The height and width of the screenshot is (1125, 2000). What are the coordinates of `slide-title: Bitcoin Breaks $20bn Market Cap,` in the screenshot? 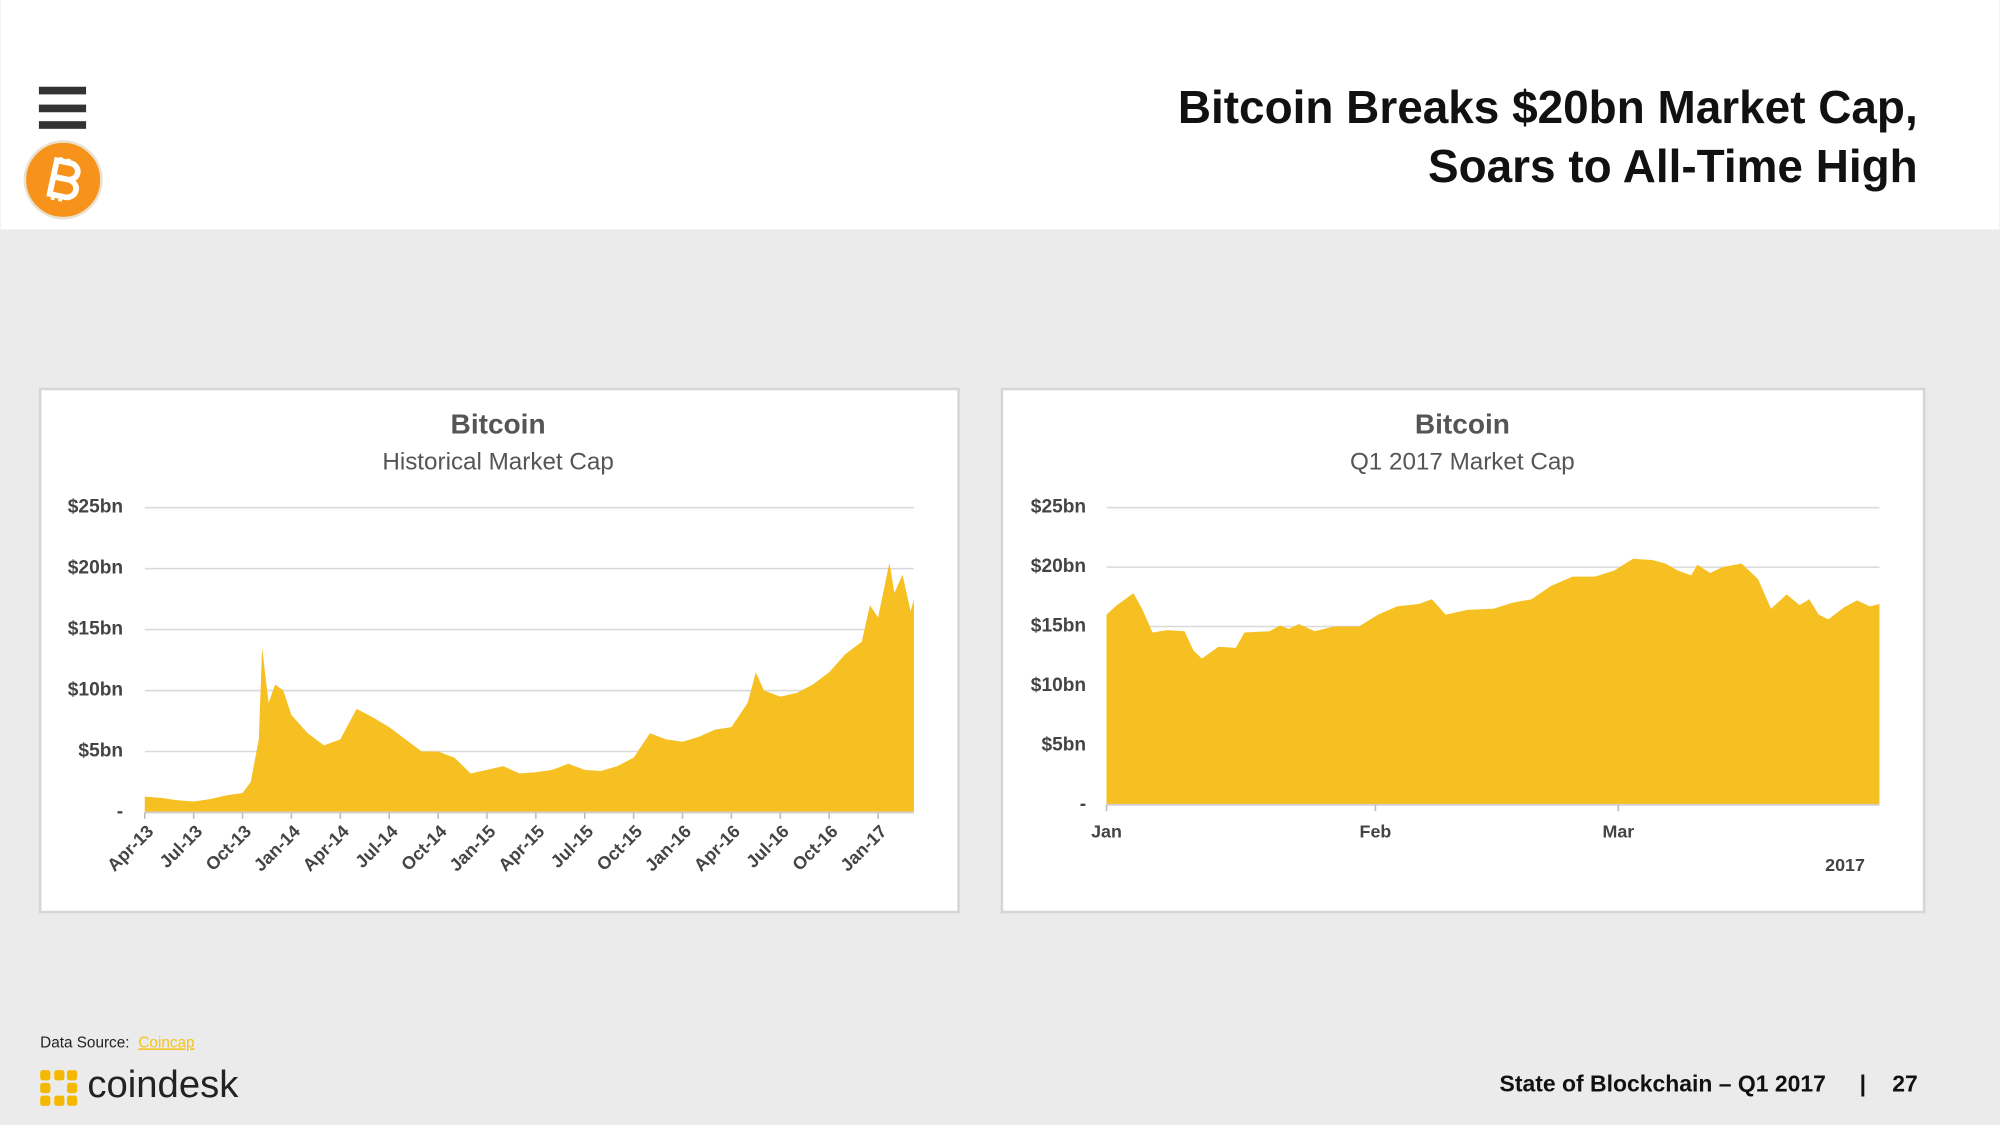 It's located at (1548, 107).